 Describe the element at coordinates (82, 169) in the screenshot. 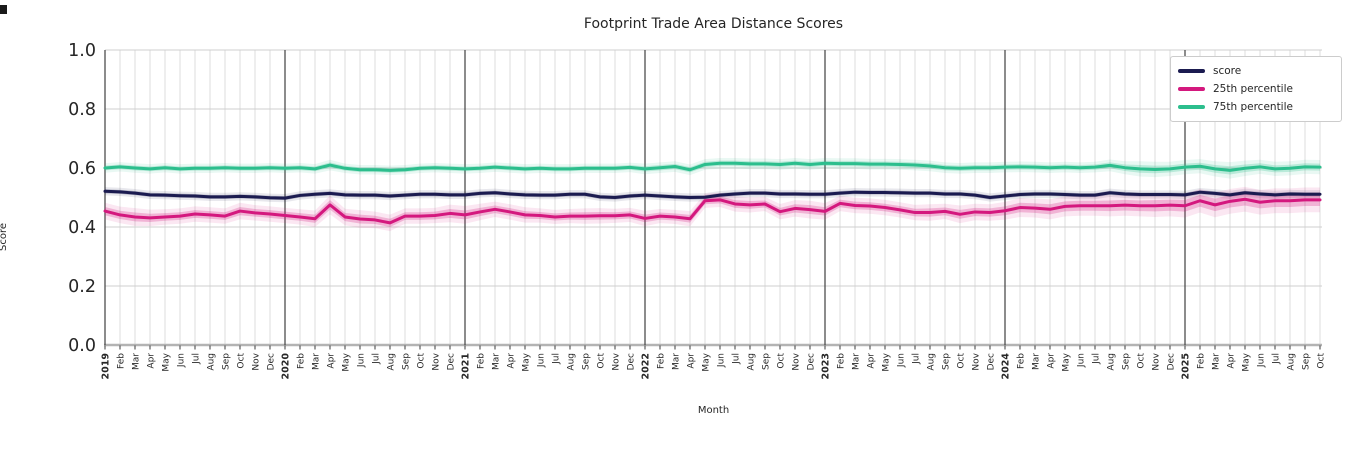

I see `svg-text: 0.6` at that location.